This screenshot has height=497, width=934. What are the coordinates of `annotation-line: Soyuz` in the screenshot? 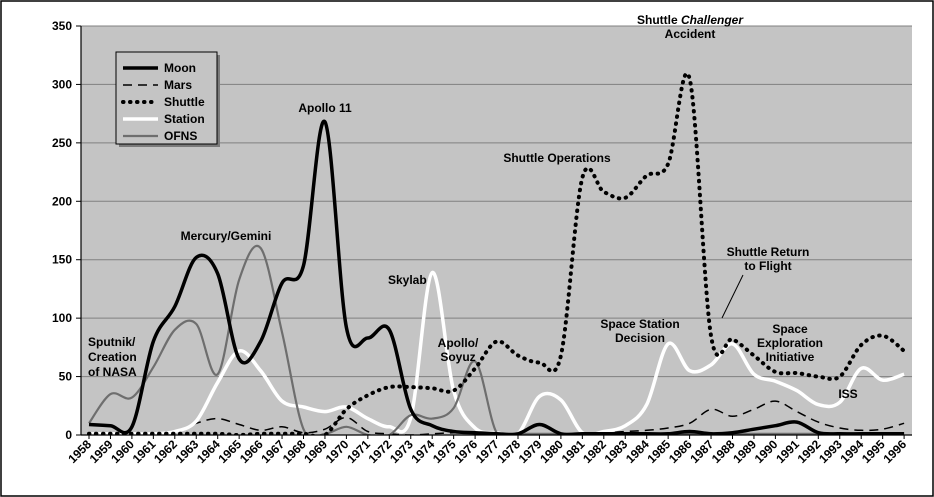 It's located at (457, 357).